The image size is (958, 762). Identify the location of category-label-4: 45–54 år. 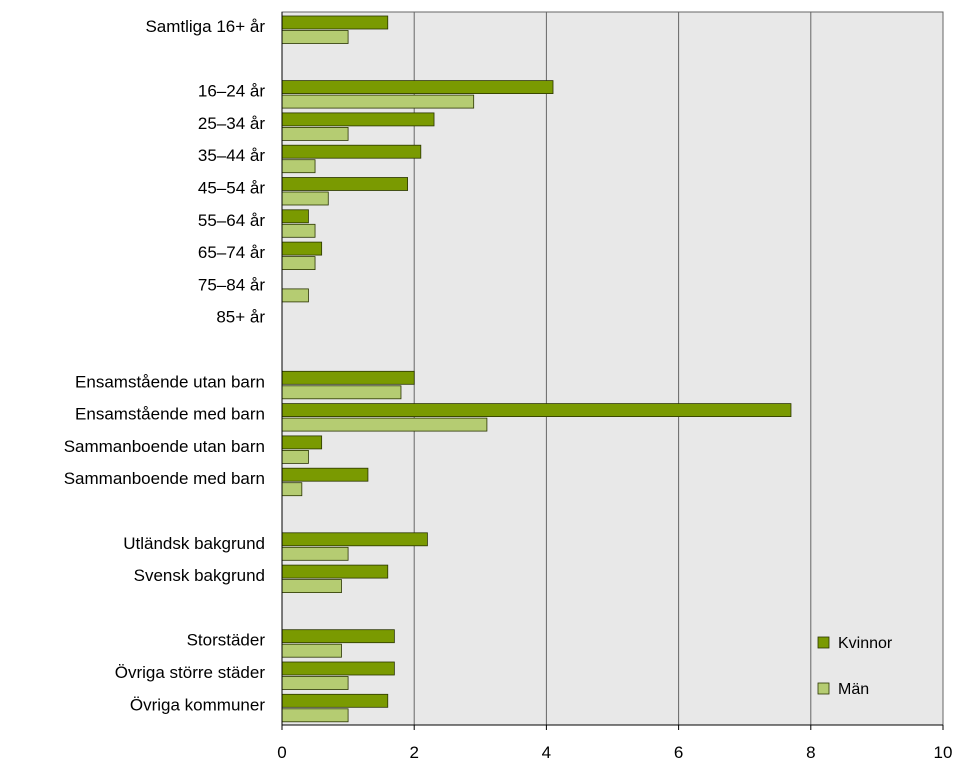
(231, 188).